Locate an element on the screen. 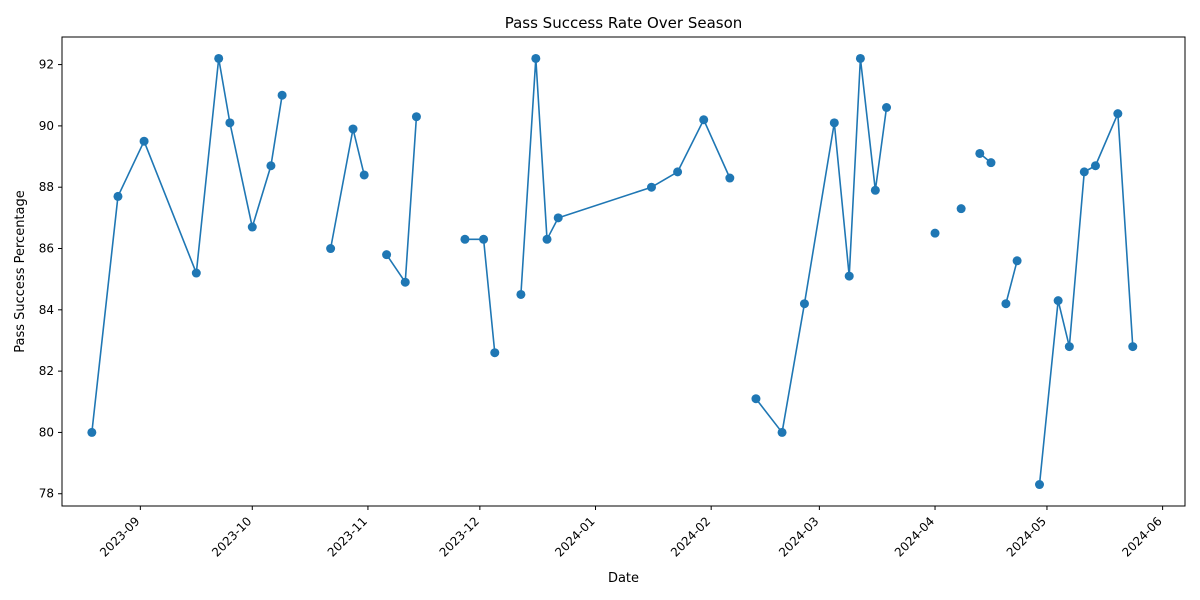 Image resolution: width=1200 pixels, height=600 pixels. y-tick-label: 92 is located at coordinates (46, 65).